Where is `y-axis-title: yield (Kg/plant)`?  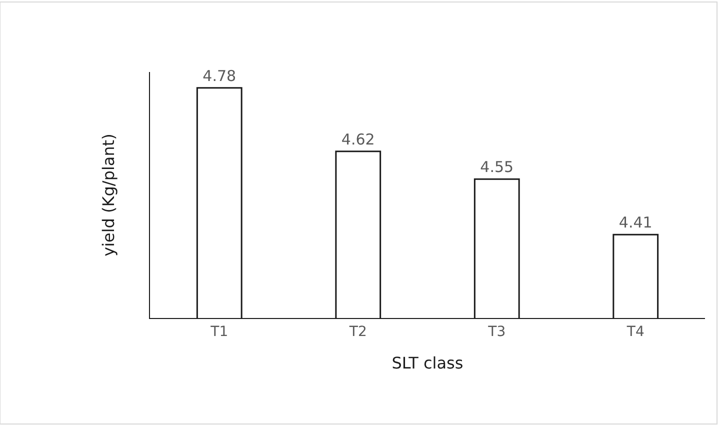
y-axis-title: yield (Kg/plant) is located at coordinates (108, 195).